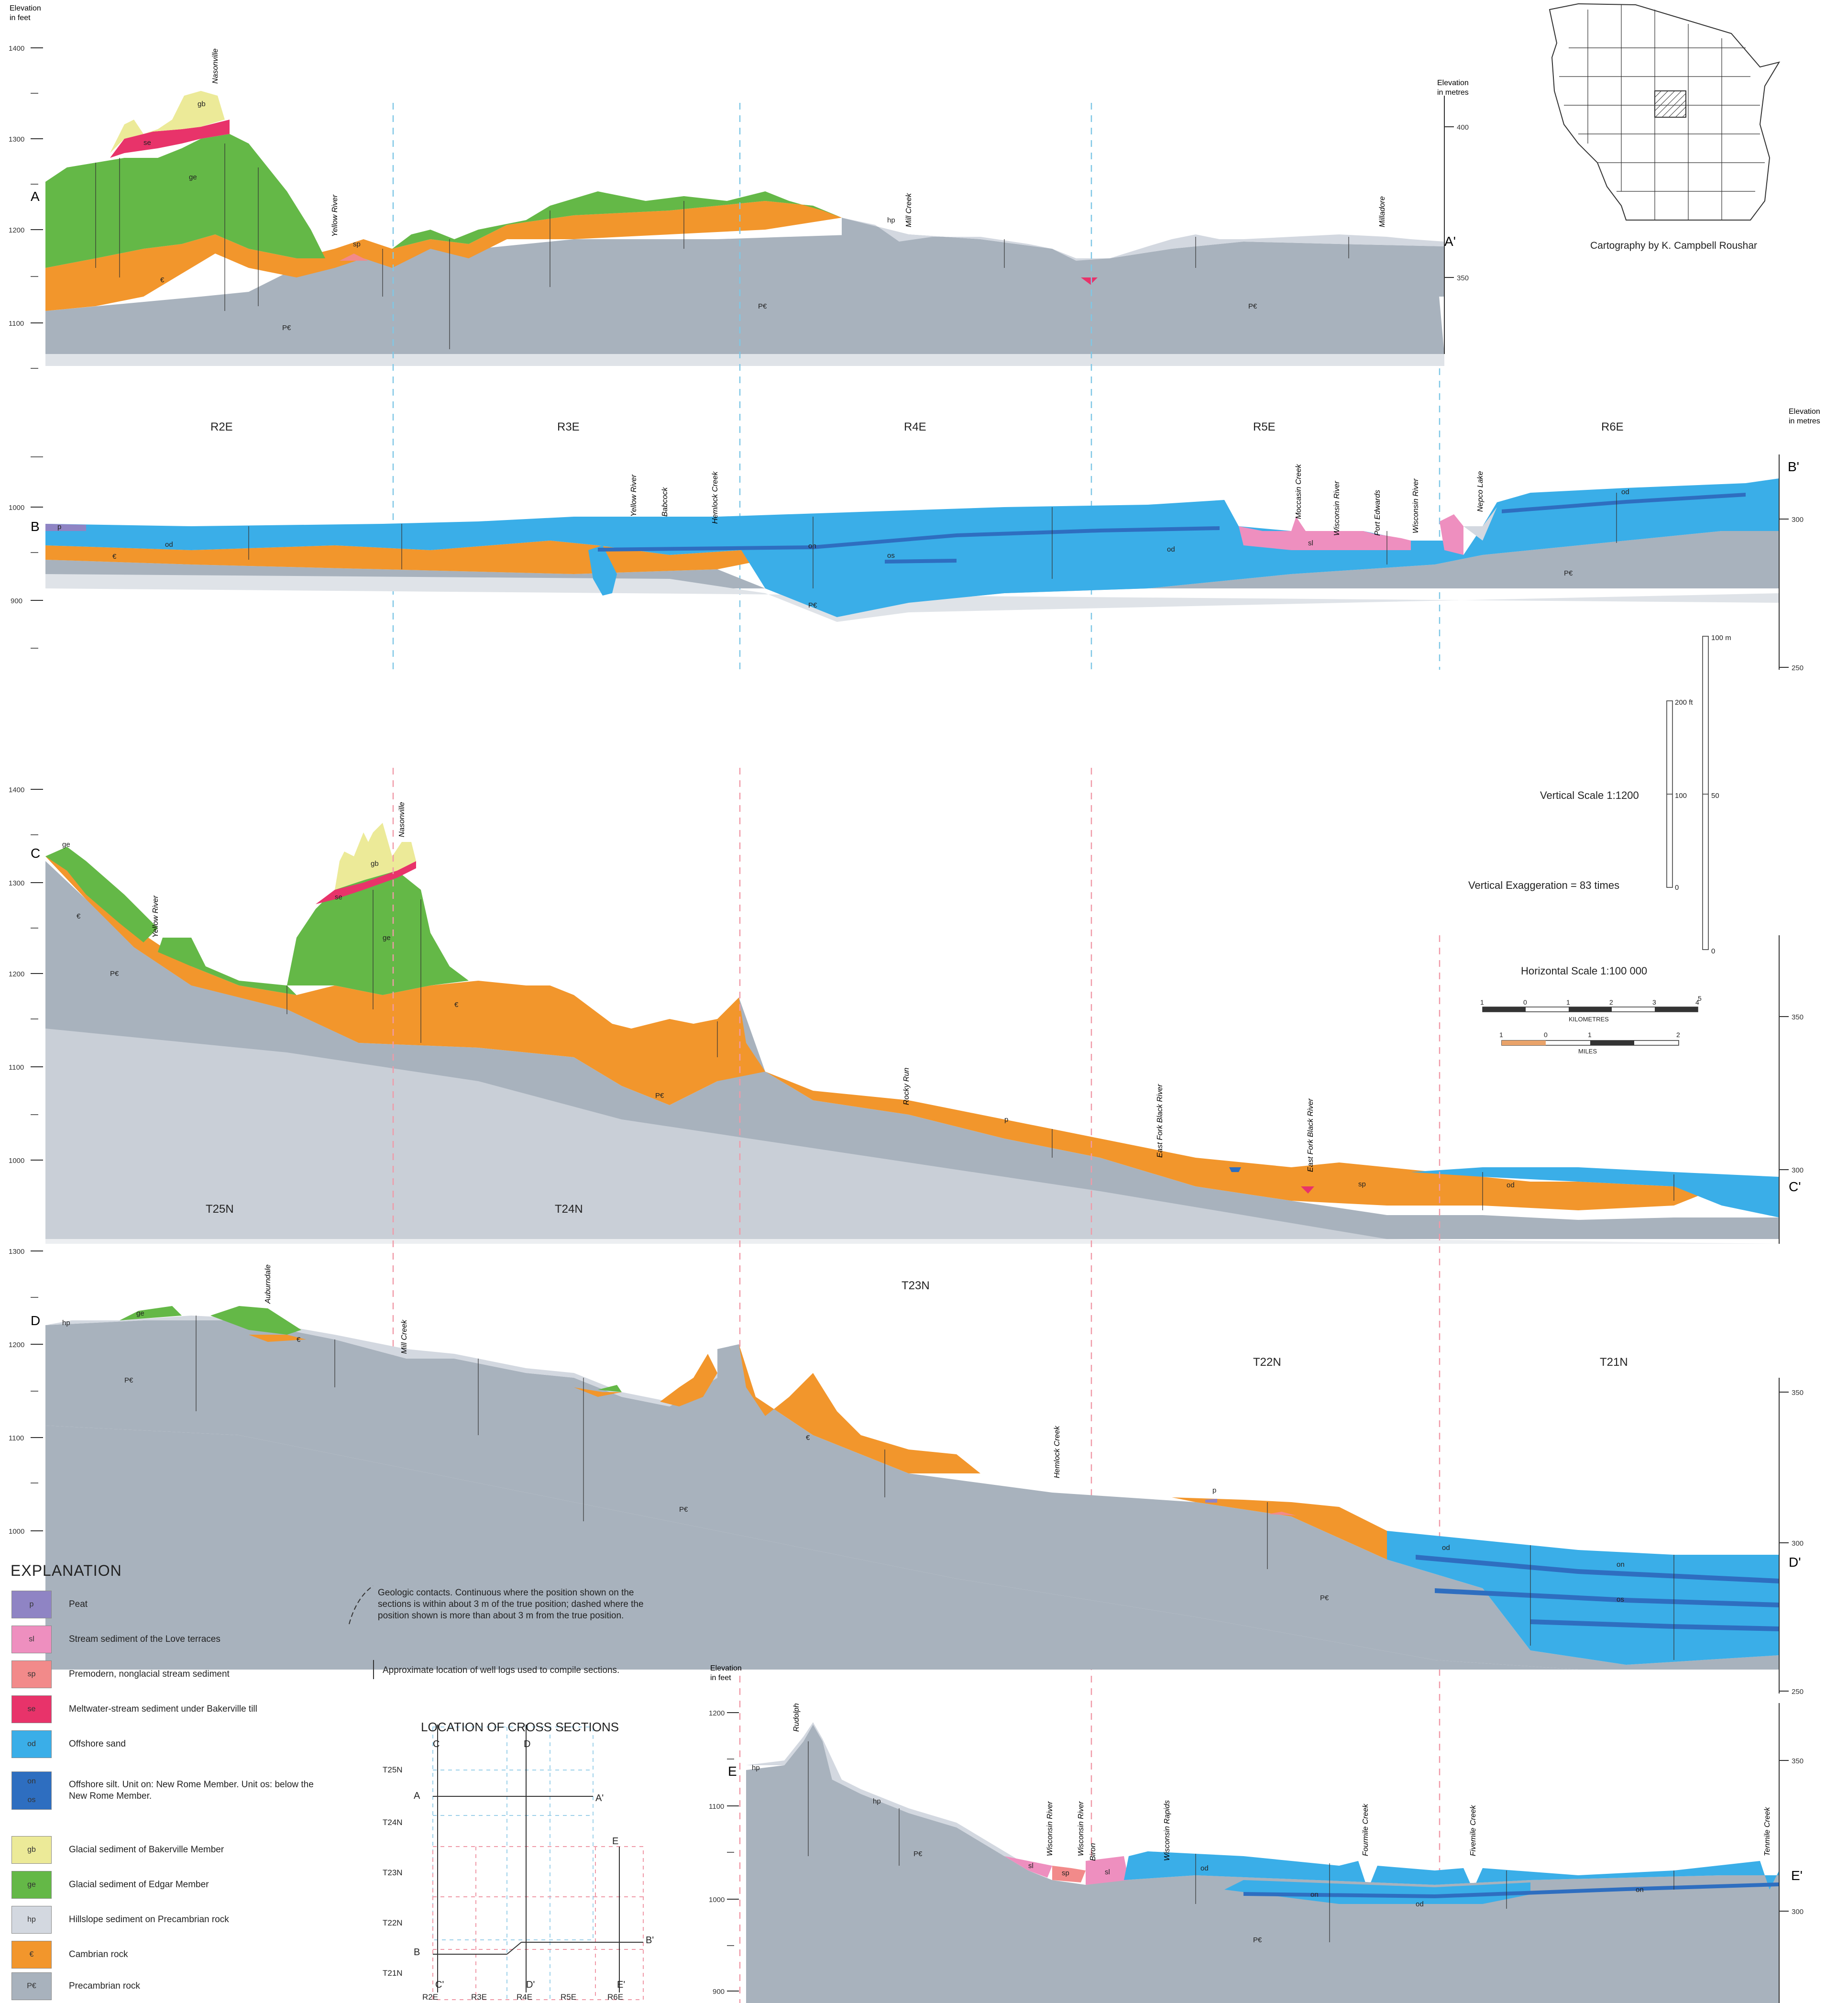  What do you see at coordinates (891, 220) in the screenshot?
I see `unit-label-hp: hp` at bounding box center [891, 220].